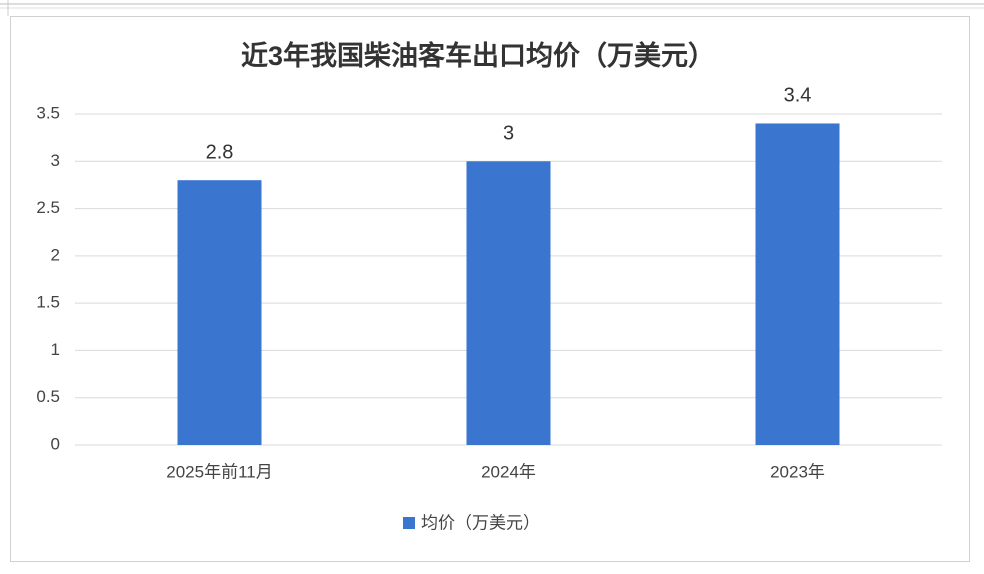 The width and height of the screenshot is (984, 574). What do you see at coordinates (219, 471) in the screenshot?
I see `x-tick-label: 2025年前11月` at bounding box center [219, 471].